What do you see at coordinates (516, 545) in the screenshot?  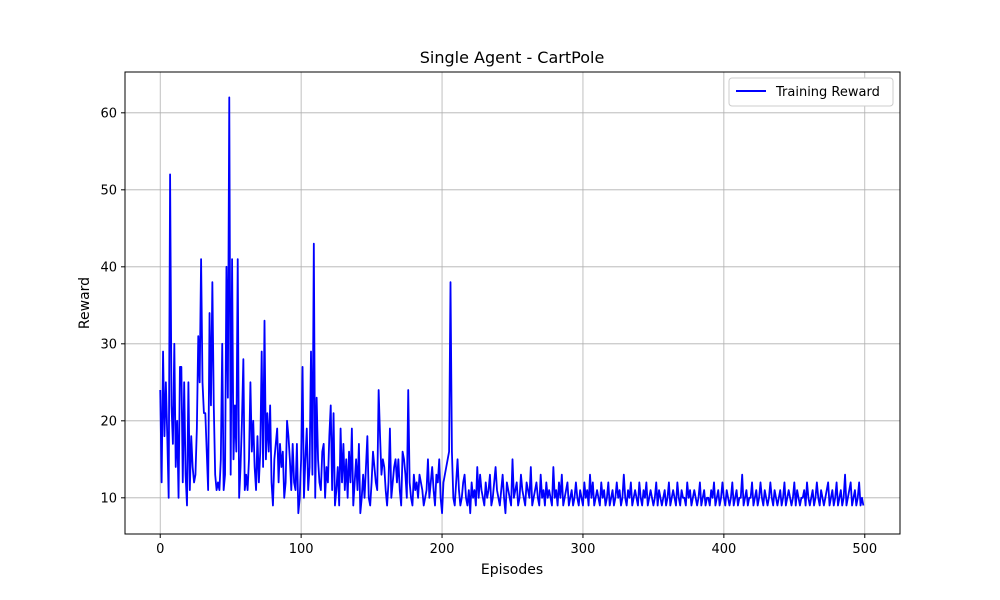 I see `x-axis-ticks: 0 100 200 300 400 500` at bounding box center [516, 545].